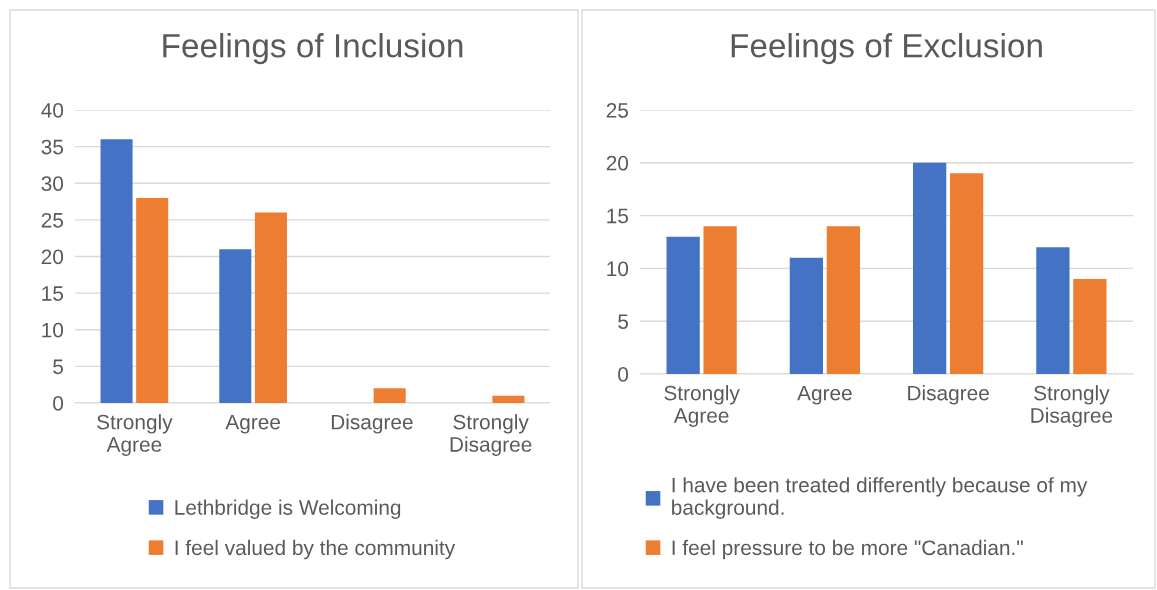  Describe the element at coordinates (52, 147) in the screenshot. I see `y-tick-label: 35` at that location.